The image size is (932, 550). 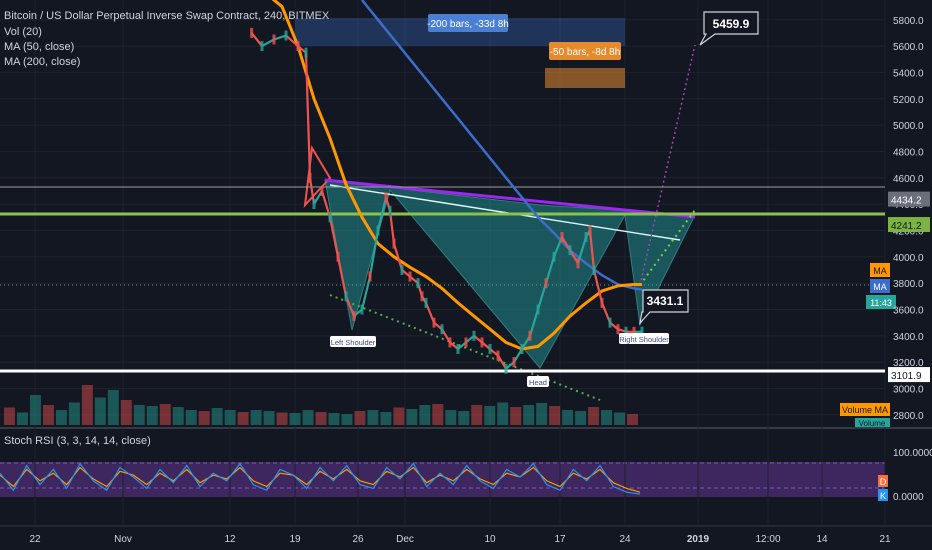 I want to click on left-shoulder-tag: Left Shoulder, so click(x=353, y=341).